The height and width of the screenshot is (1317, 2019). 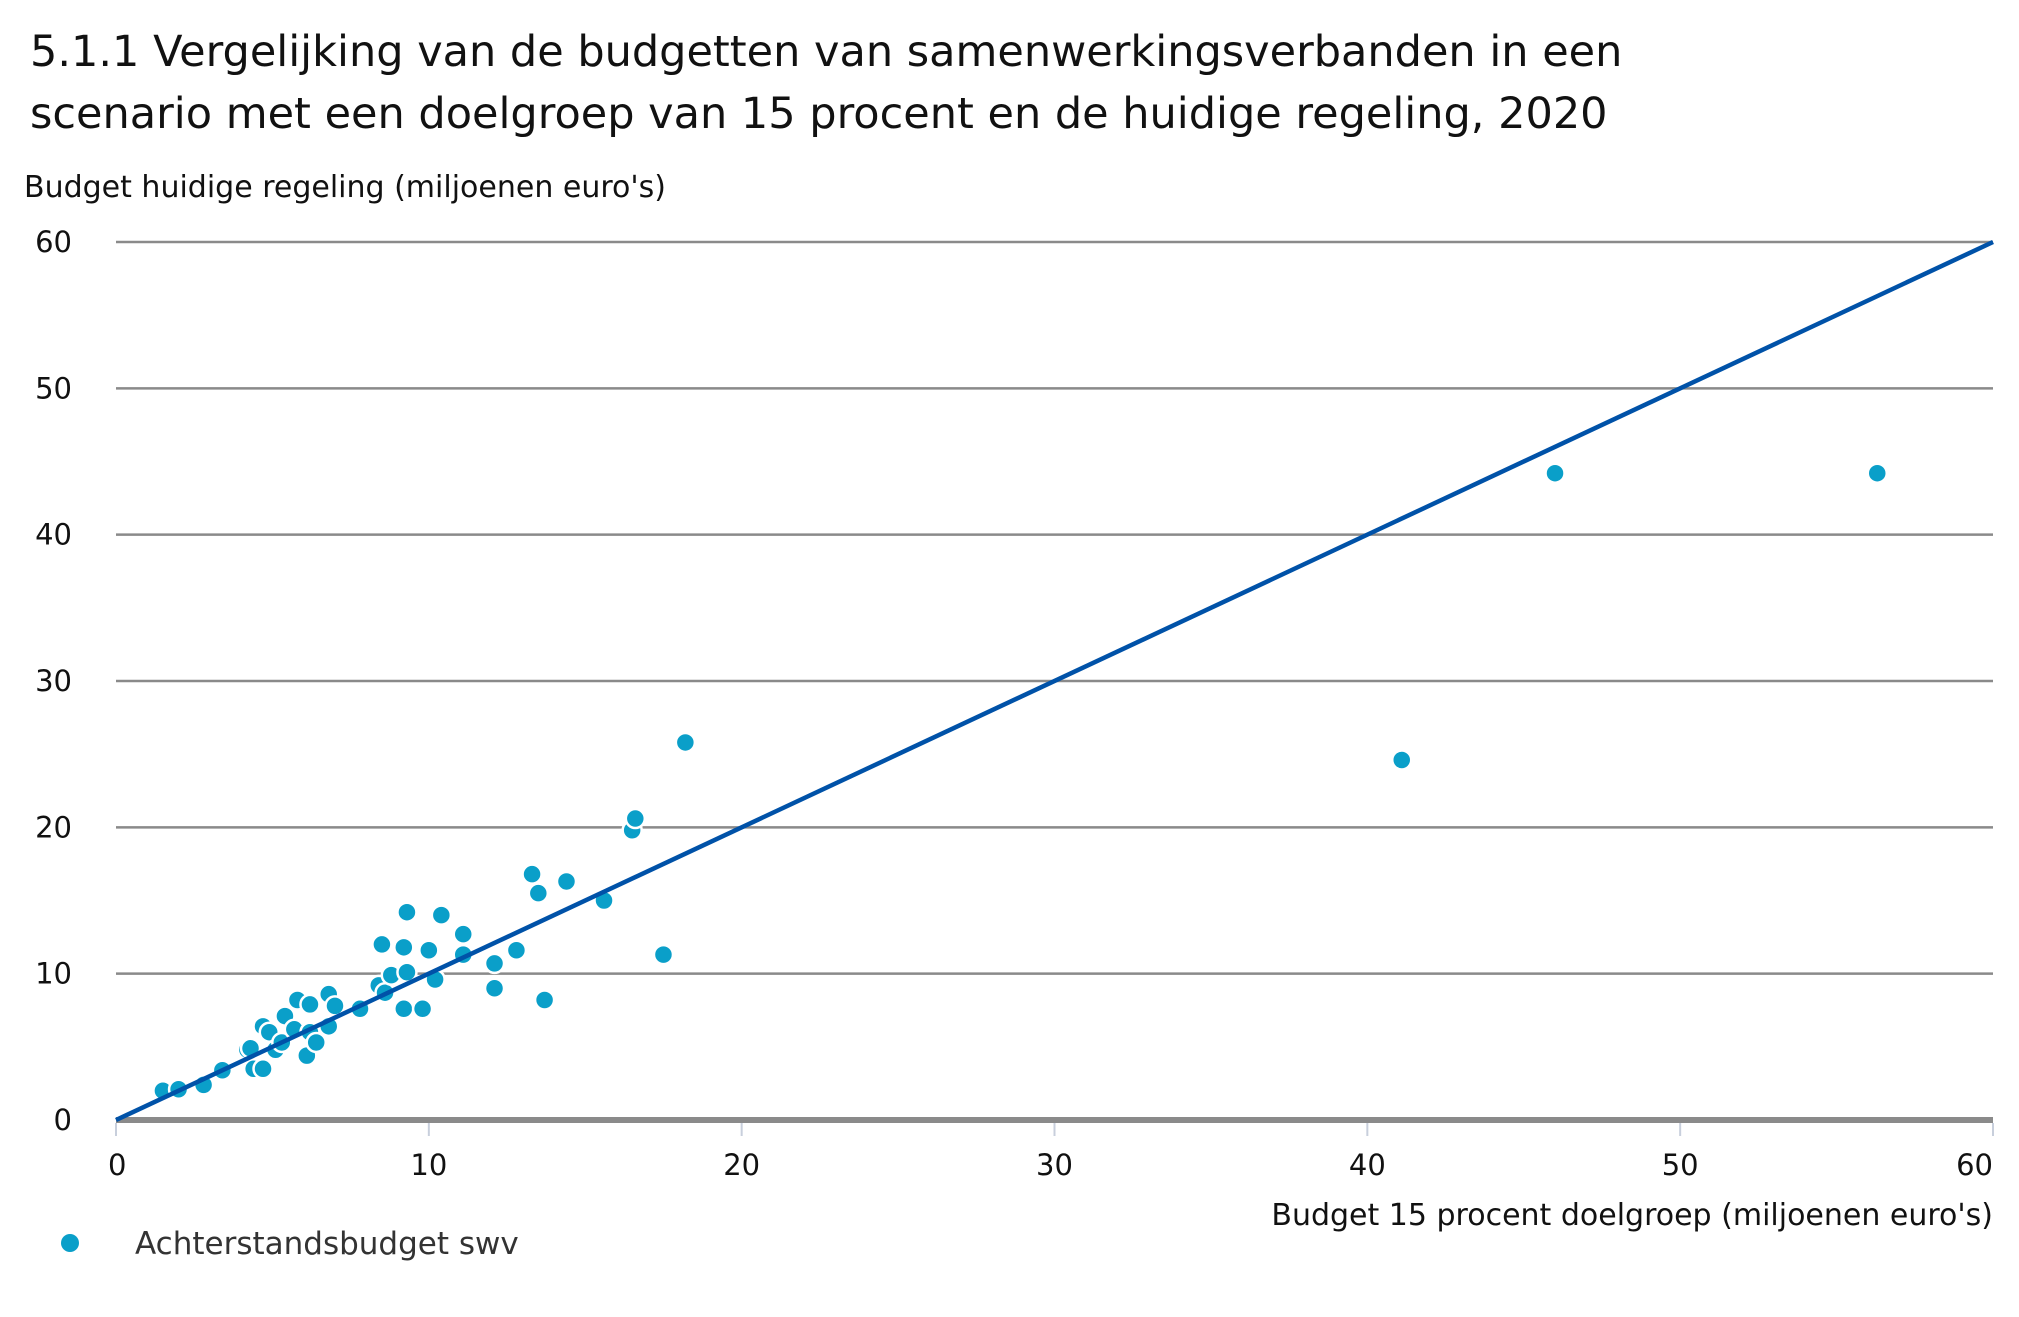 What do you see at coordinates (1680, 1165) in the screenshot?
I see `x-tick-label: 50` at bounding box center [1680, 1165].